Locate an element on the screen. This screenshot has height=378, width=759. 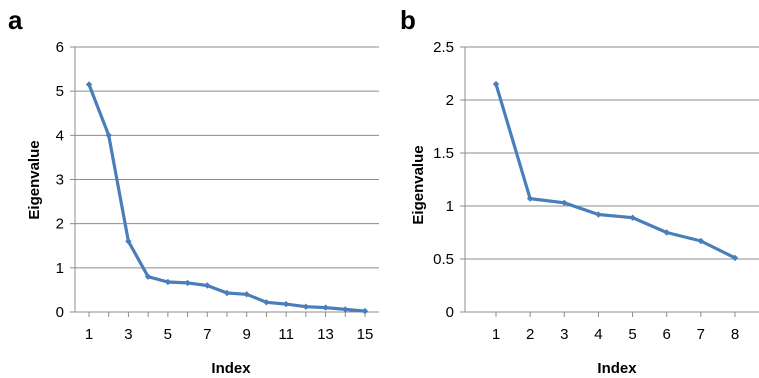
panel-a-x-tick-label: 15 is located at coordinates (365, 334).